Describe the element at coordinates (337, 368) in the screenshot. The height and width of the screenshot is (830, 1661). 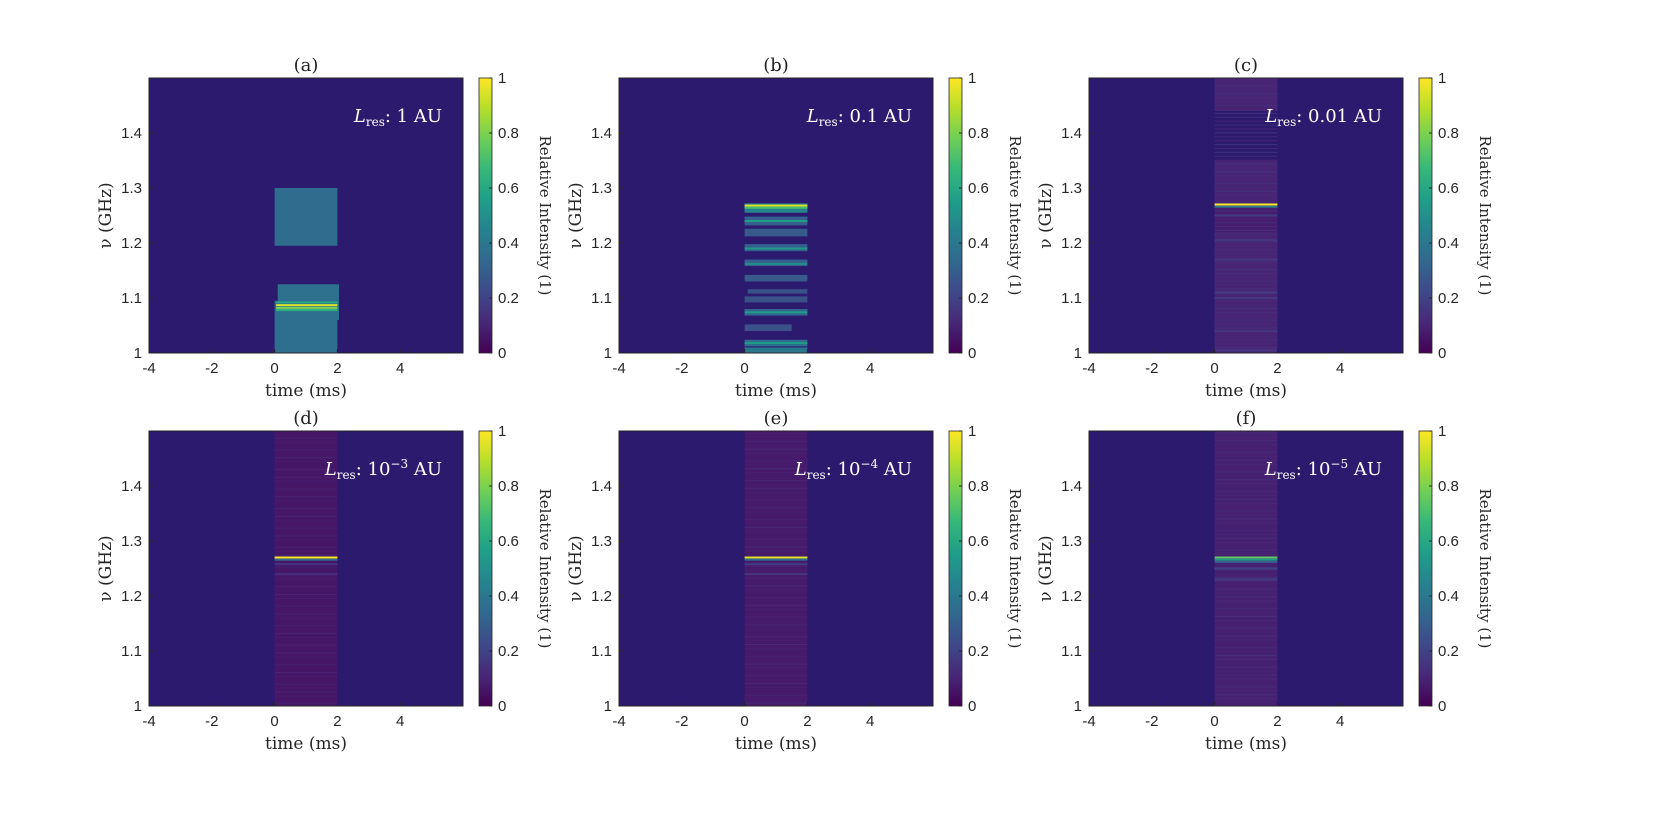
I see `x-tick-label: 2` at that location.